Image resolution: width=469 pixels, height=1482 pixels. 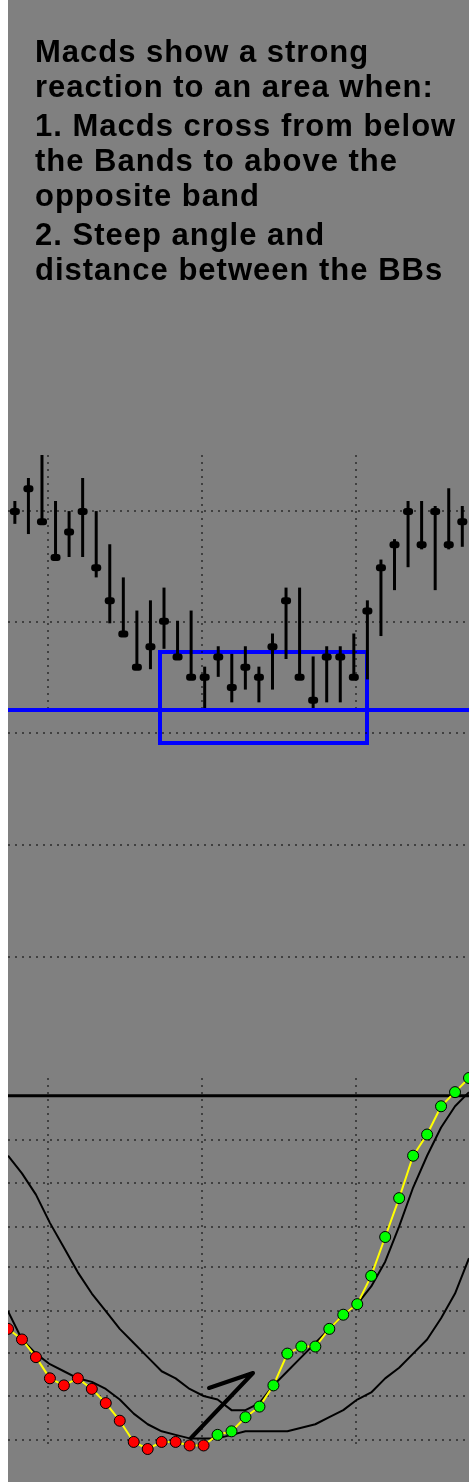 I want to click on text: 2. Steep angle and distance between the BBs, so click(x=240, y=252).